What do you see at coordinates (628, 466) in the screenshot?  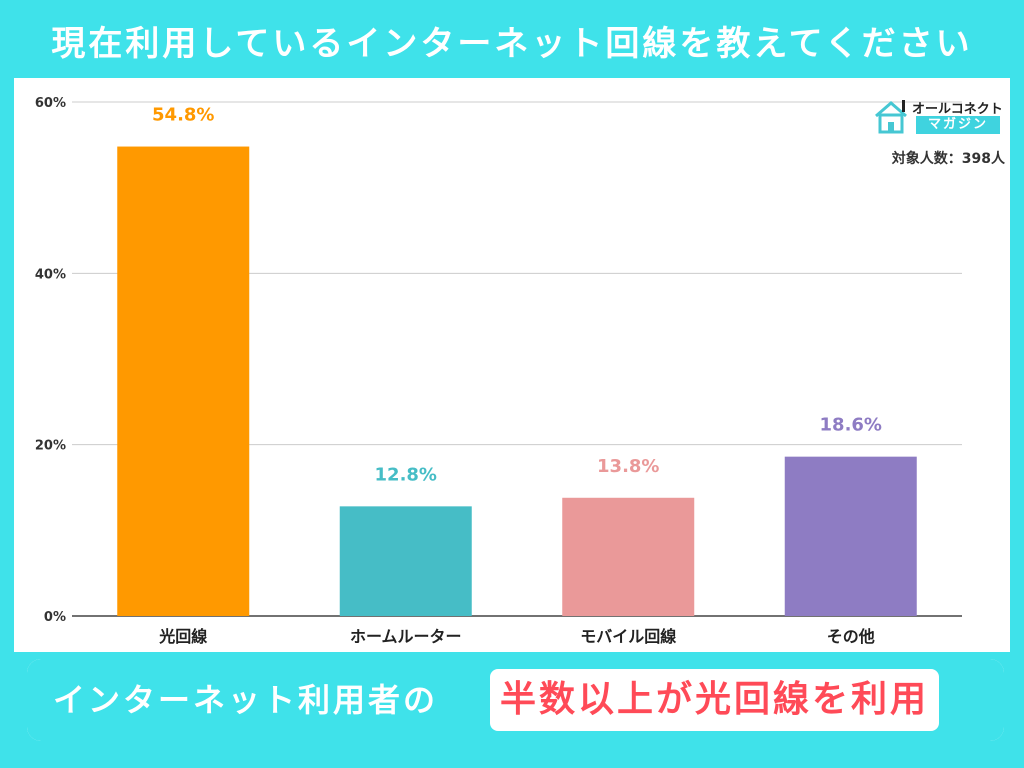 I see `data-label: 13.8%` at bounding box center [628, 466].